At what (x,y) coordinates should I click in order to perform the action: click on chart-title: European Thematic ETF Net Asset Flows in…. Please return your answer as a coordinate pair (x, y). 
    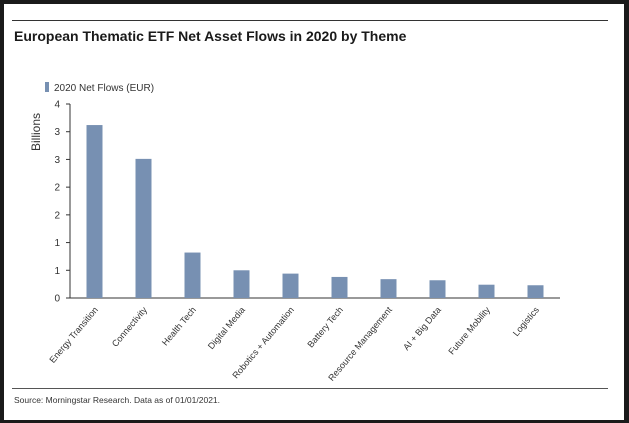
    Looking at the image, I should click on (210, 36).